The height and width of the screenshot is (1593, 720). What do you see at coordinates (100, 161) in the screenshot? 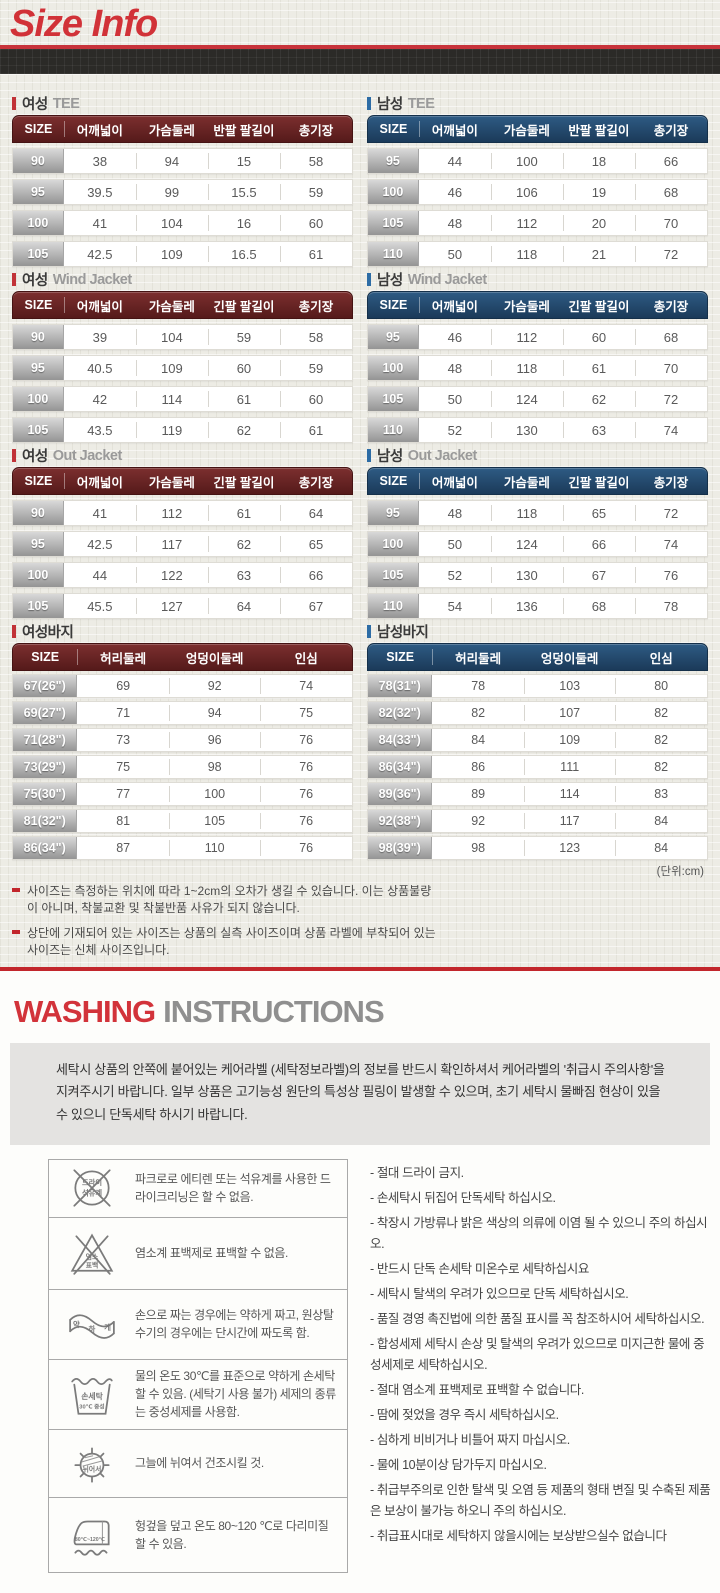
I see `value-cell: 38` at bounding box center [100, 161].